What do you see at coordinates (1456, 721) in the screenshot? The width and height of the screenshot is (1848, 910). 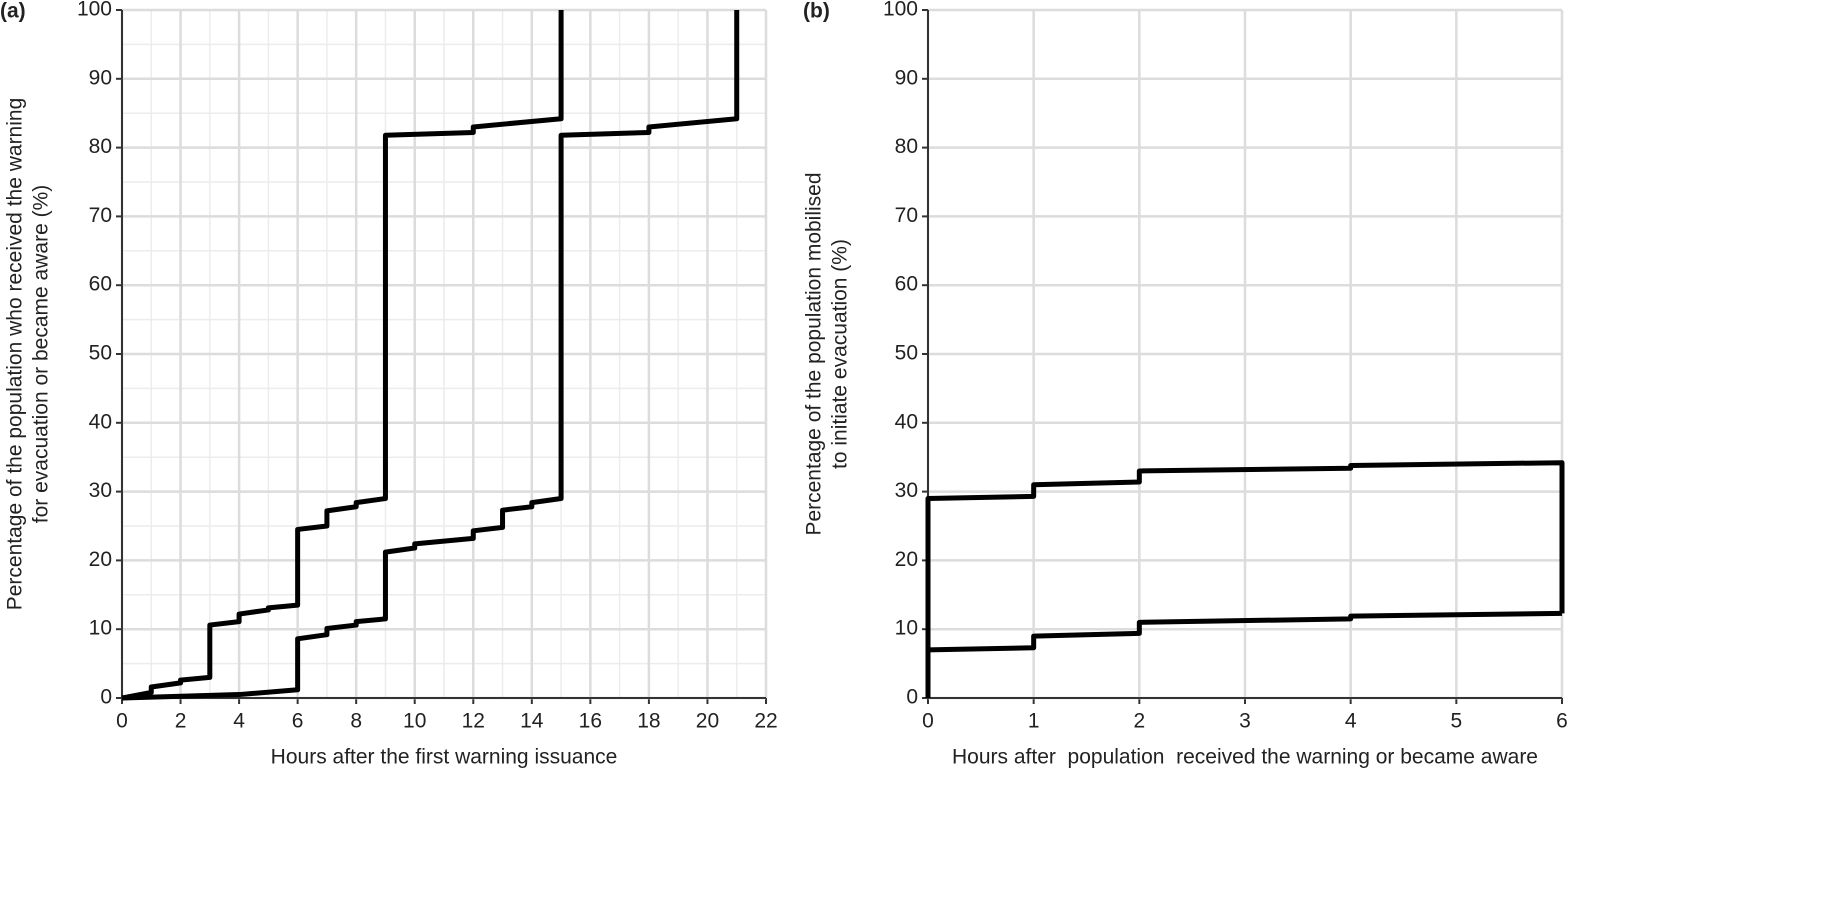 I see `x-tick-label: 5` at bounding box center [1456, 721].